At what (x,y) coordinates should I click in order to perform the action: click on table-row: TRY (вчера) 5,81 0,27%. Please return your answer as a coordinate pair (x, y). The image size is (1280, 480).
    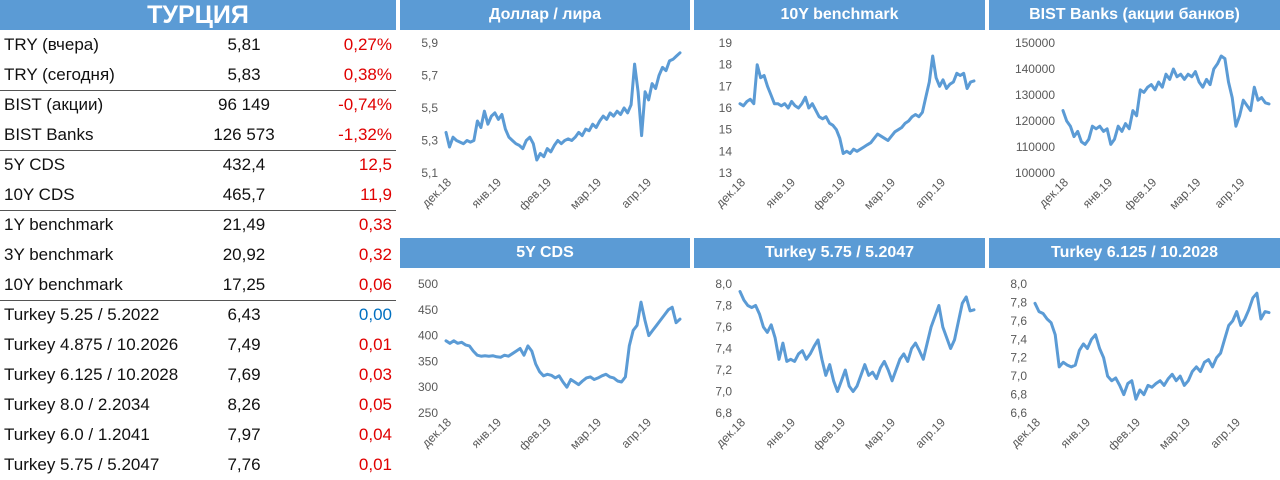
    Looking at the image, I should click on (198, 45).